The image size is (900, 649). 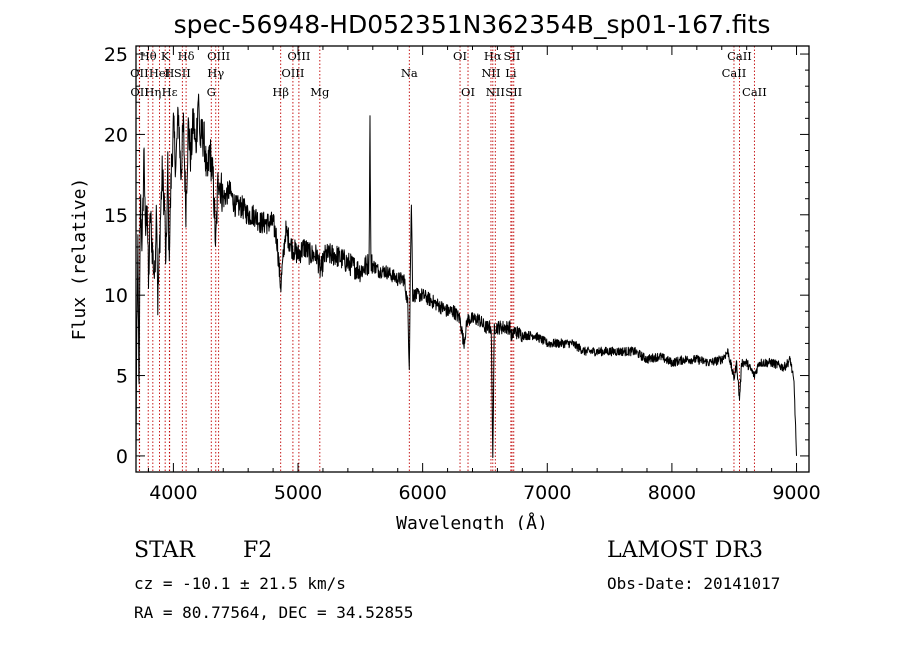 What do you see at coordinates (694, 583) in the screenshot?
I see `obs-date: Obs-Date: 20141017` at bounding box center [694, 583].